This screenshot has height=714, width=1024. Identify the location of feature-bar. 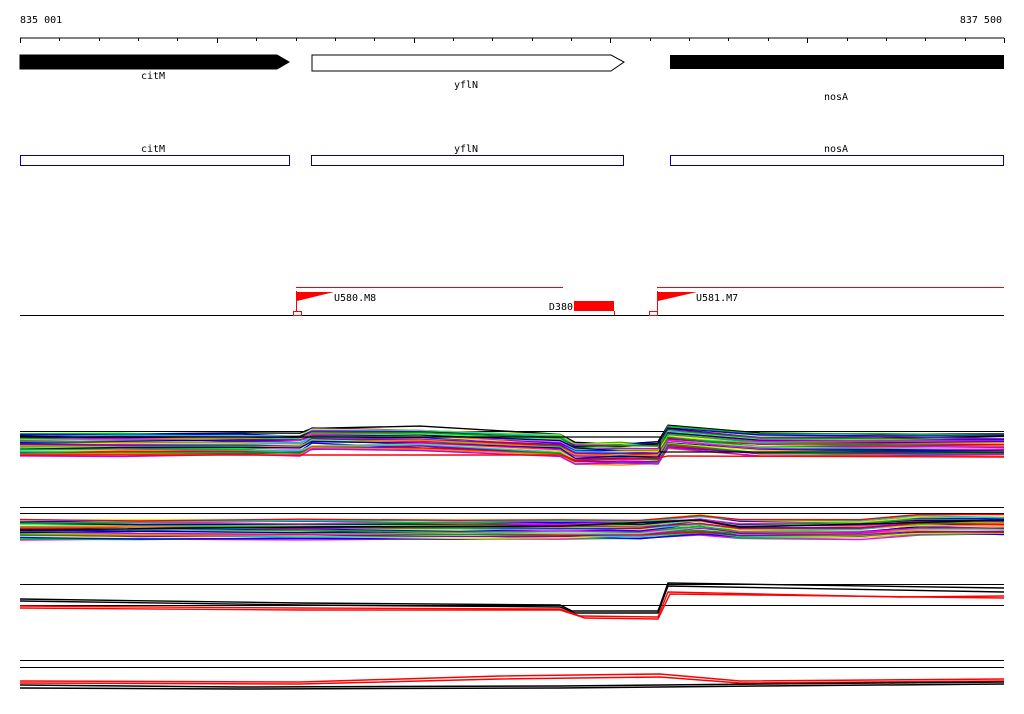
(594, 306).